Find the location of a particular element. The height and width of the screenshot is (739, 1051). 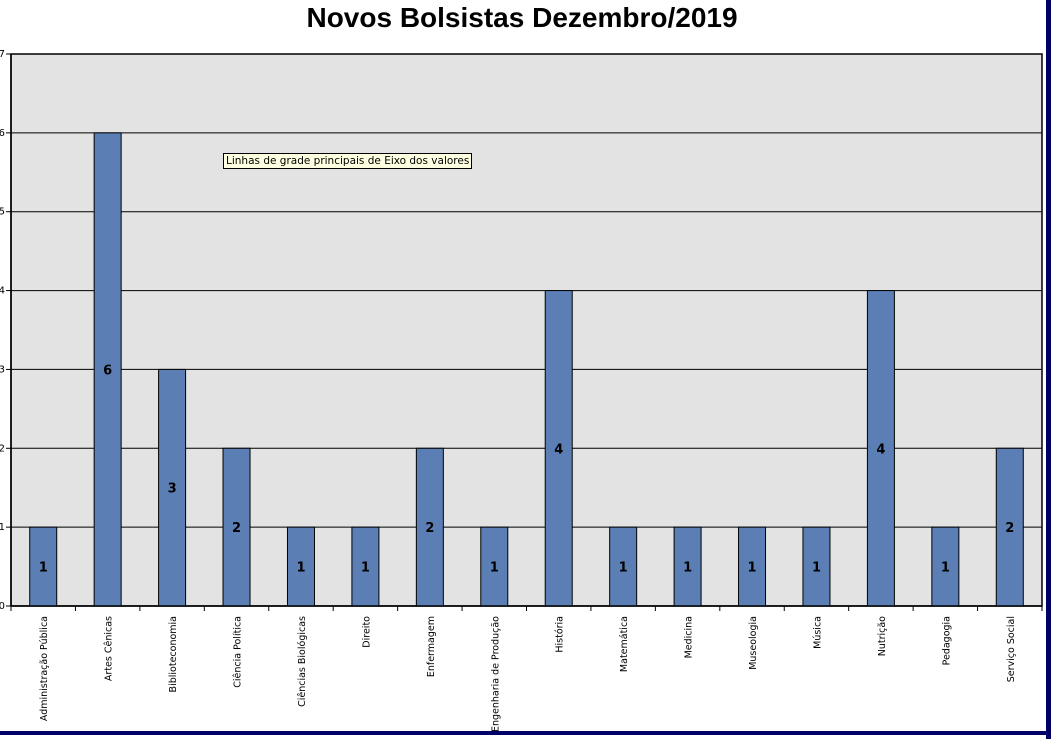

y-tick-label: 3 is located at coordinates (2, 369).